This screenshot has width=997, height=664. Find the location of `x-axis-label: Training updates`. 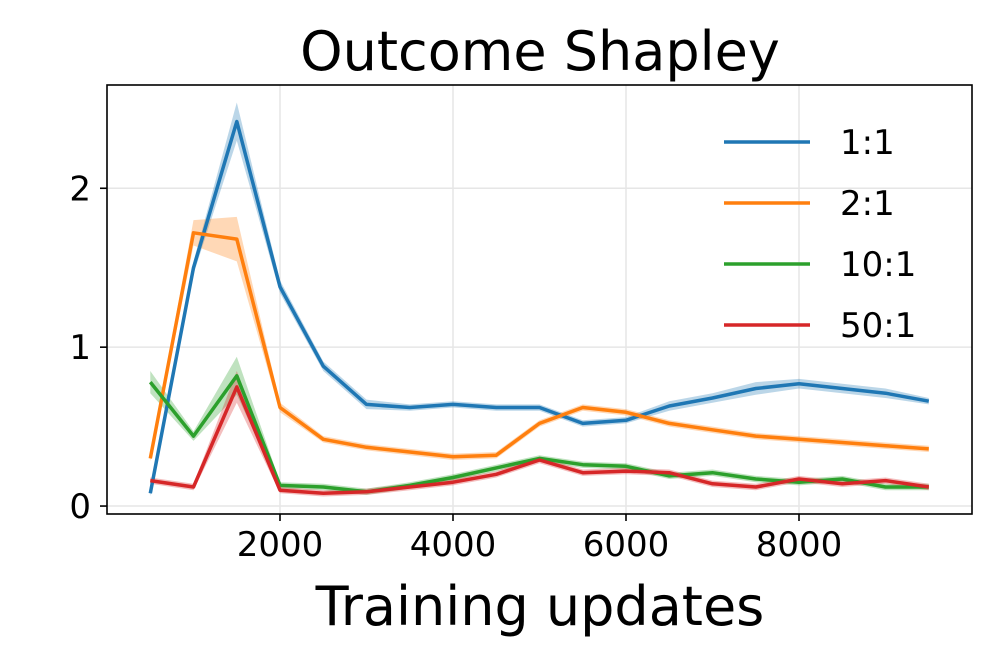

x-axis-label: Training updates is located at coordinates (540, 606).